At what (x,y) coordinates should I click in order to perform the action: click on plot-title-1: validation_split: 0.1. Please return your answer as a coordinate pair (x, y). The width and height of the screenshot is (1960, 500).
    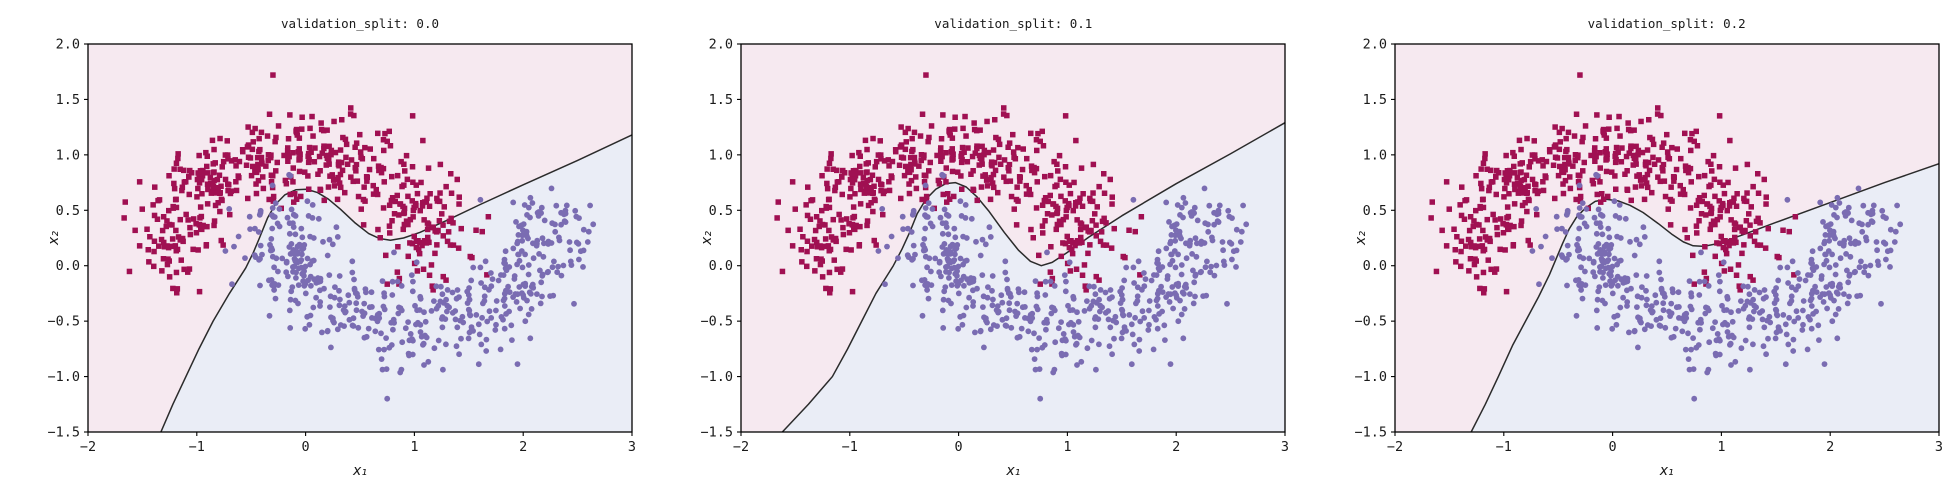
    Looking at the image, I should click on (1013, 23).